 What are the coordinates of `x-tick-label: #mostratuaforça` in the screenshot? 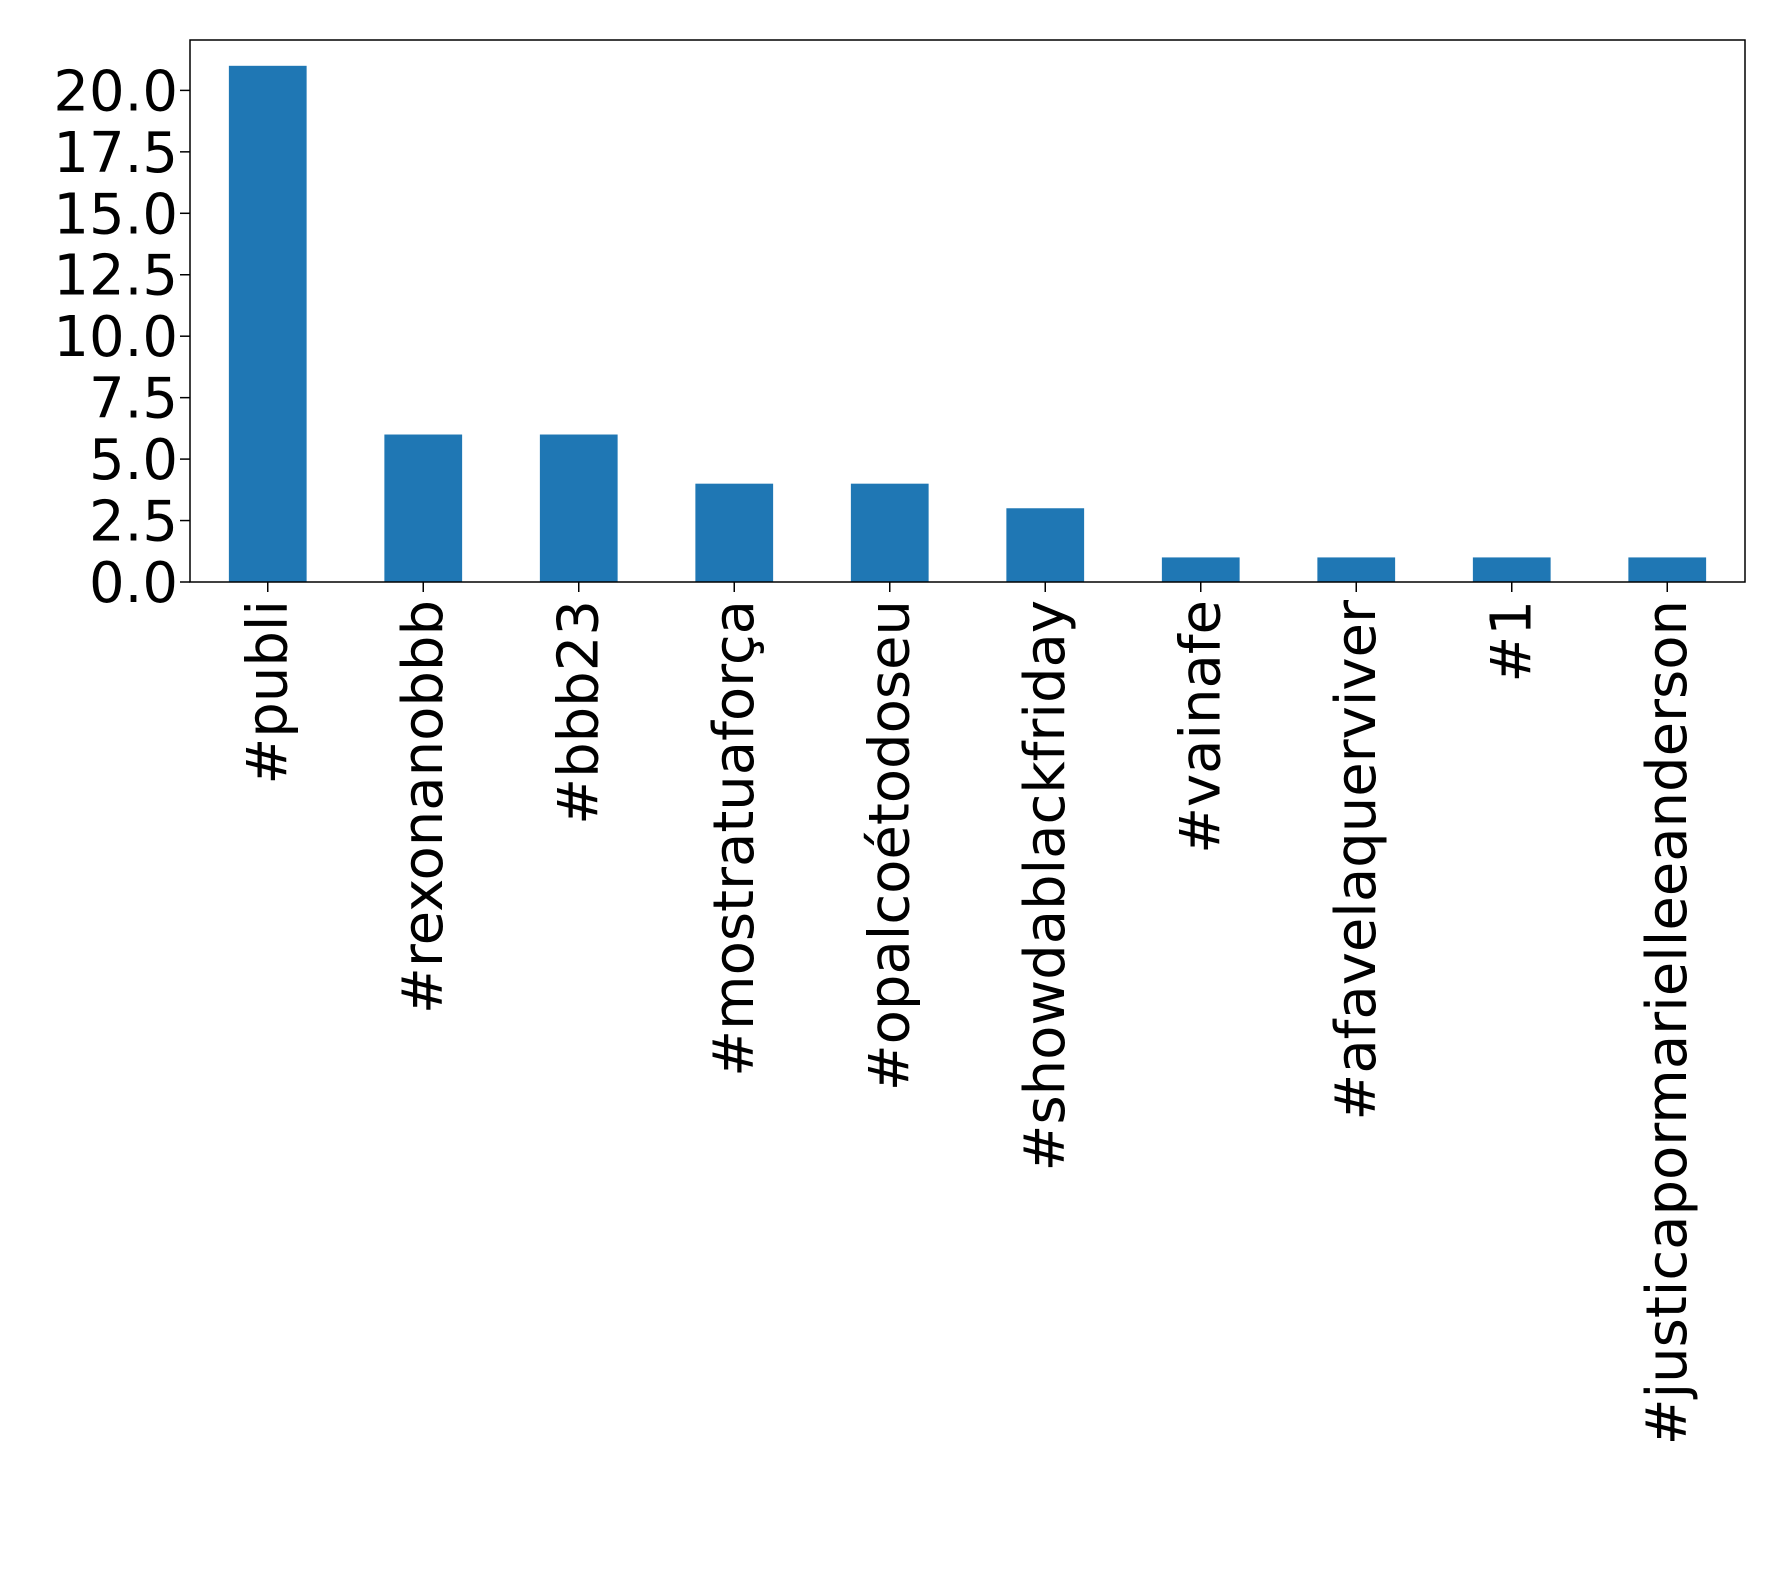 It's located at (734, 838).